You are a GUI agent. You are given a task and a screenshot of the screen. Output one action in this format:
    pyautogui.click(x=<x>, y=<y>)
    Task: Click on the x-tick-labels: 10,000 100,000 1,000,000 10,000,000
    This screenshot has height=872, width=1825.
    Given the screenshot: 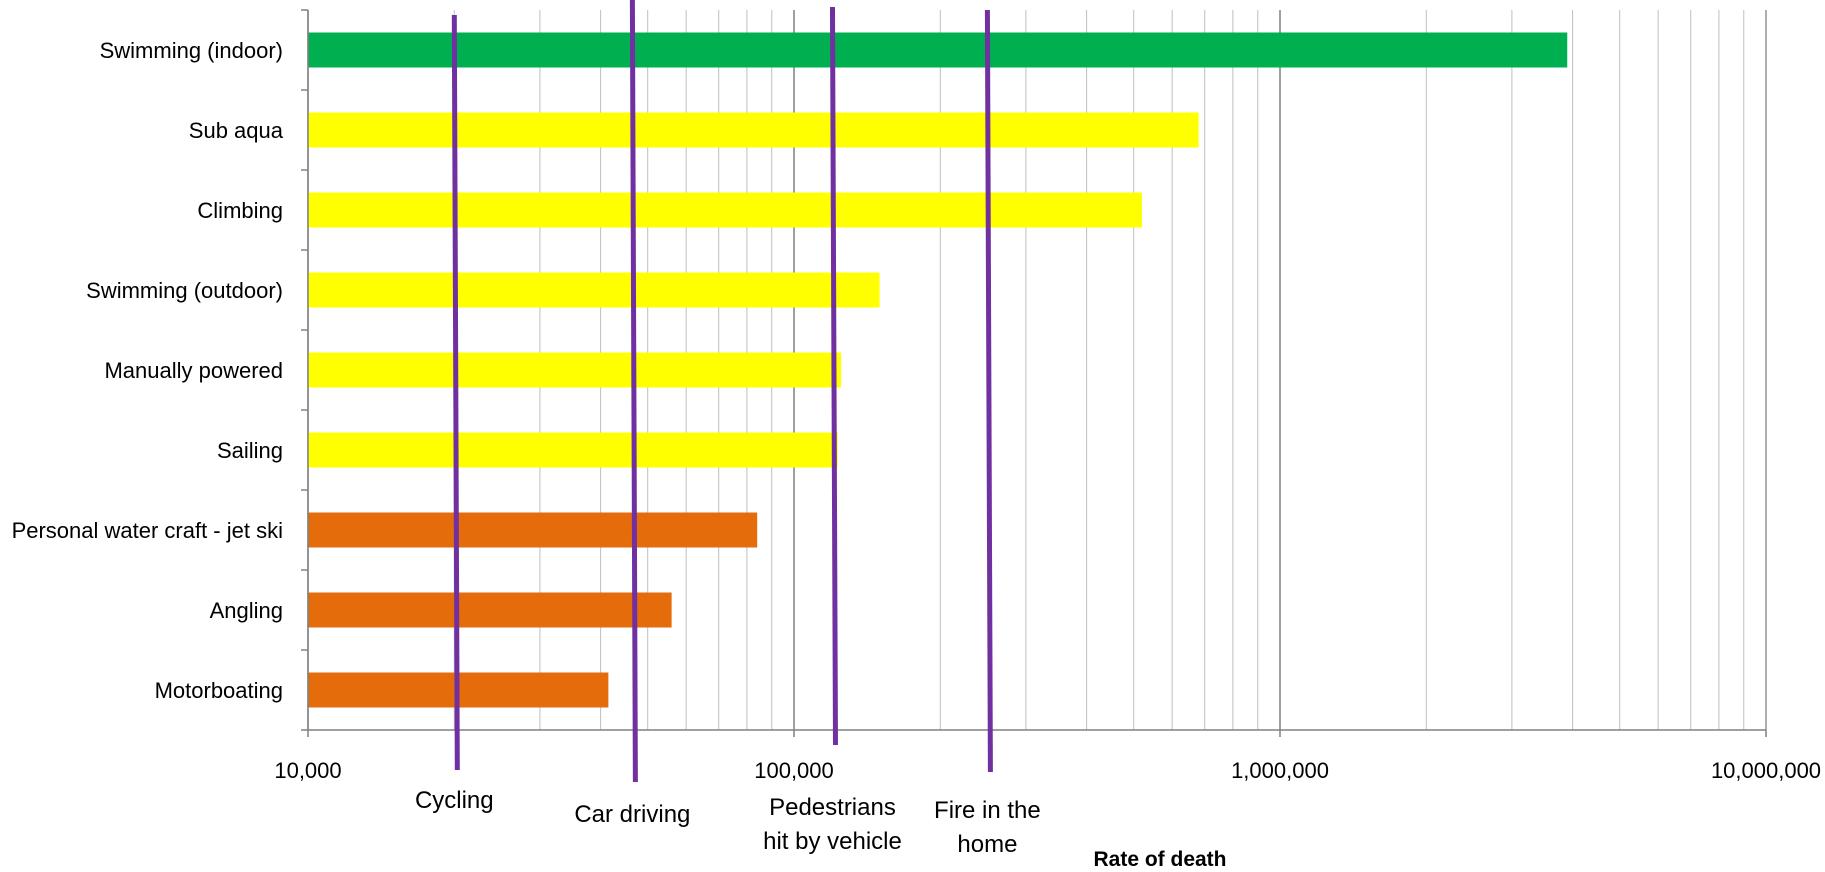 What is the action you would take?
    pyautogui.click(x=1047, y=770)
    